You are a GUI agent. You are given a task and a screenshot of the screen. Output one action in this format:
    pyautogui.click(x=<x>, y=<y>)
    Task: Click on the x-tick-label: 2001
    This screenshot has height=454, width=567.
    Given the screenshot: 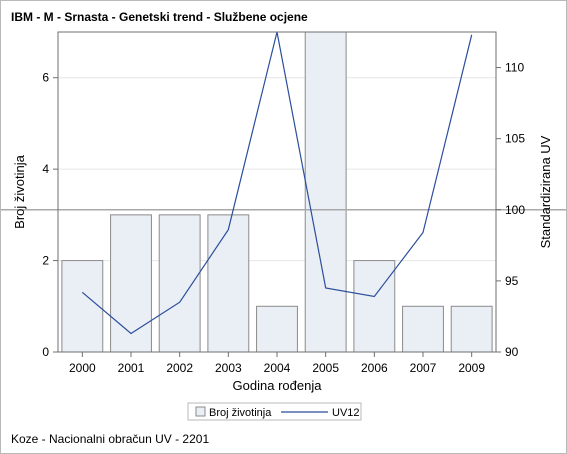 What is the action you would take?
    pyautogui.click(x=131, y=368)
    